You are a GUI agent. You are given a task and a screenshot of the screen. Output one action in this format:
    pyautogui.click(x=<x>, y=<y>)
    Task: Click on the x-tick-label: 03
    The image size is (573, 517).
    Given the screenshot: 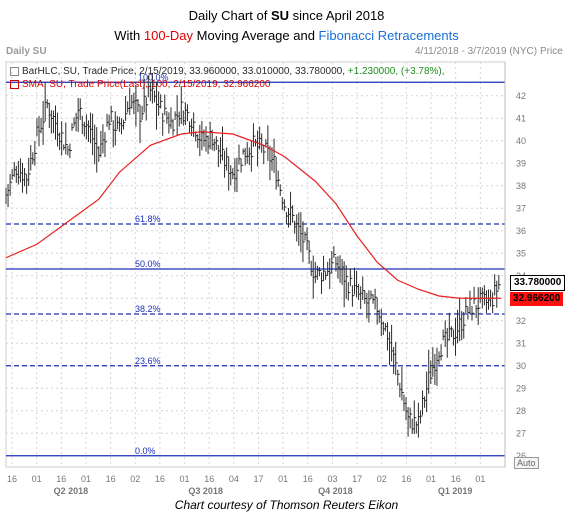 What is the action you would take?
    pyautogui.click(x=332, y=479)
    